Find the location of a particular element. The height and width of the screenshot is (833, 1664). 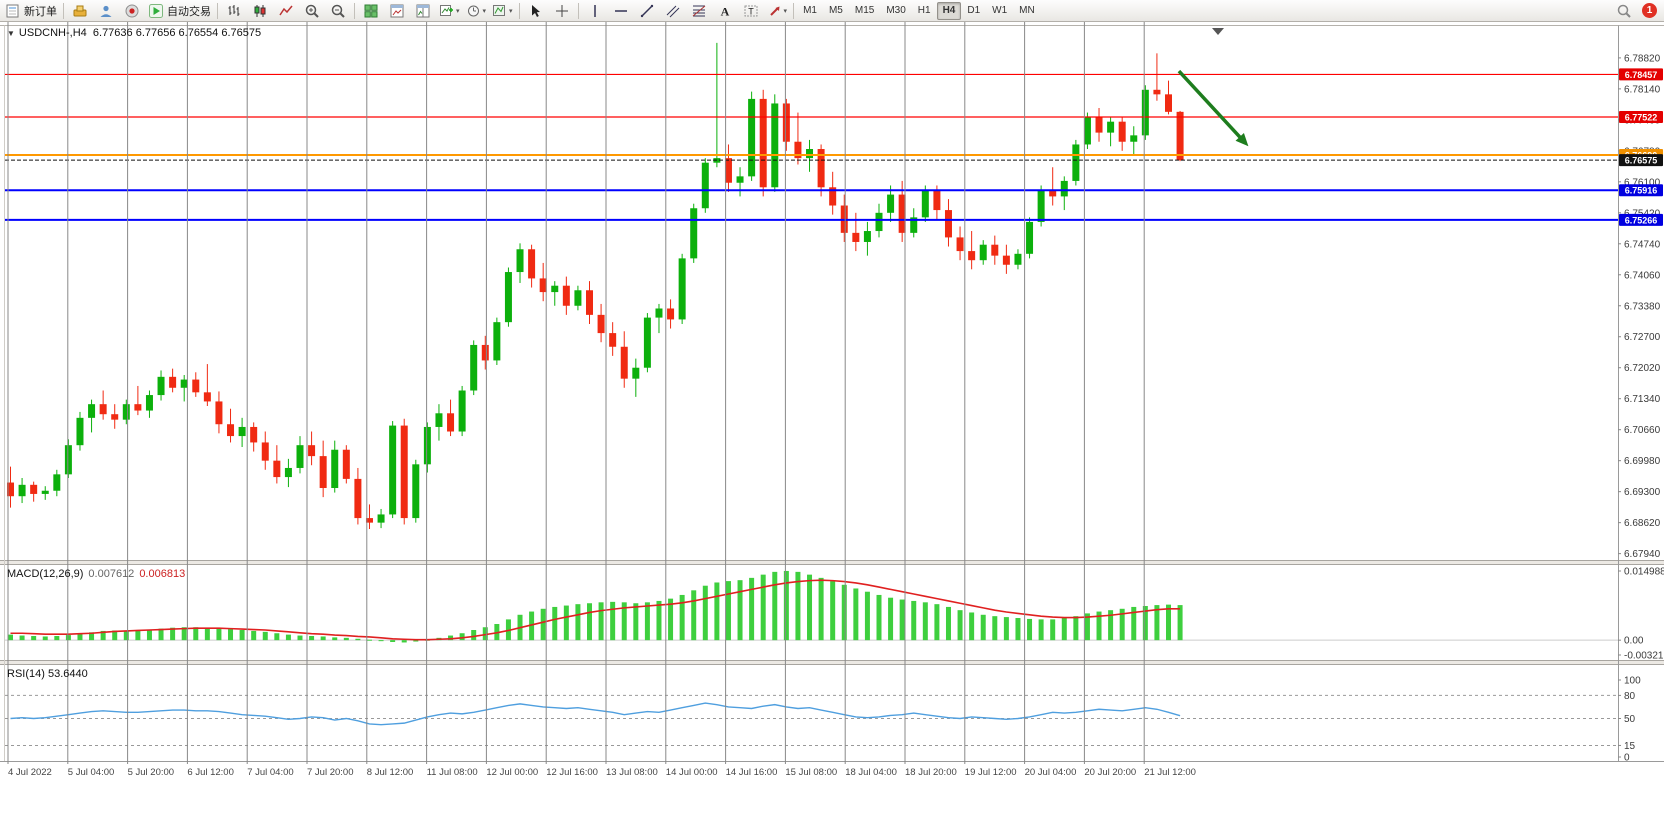

time-axis is located at coordinates (832, 776).